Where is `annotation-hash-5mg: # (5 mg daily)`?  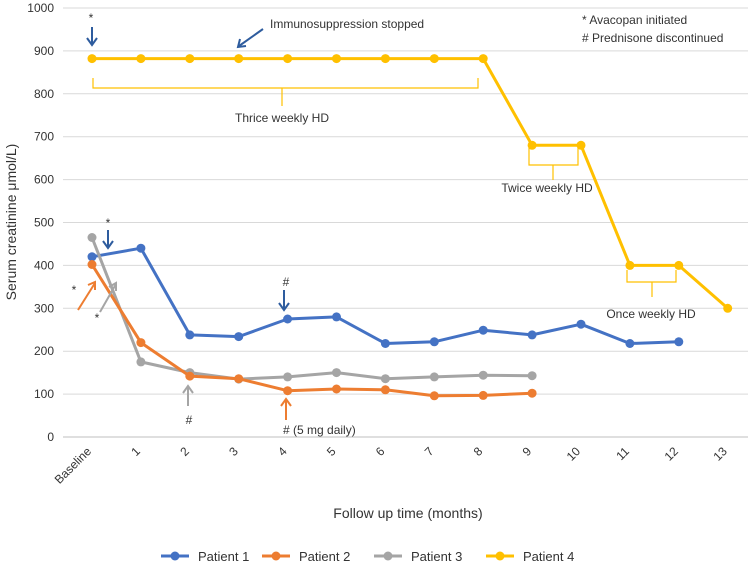
annotation-hash-5mg: # (5 mg daily) is located at coordinates (319, 430).